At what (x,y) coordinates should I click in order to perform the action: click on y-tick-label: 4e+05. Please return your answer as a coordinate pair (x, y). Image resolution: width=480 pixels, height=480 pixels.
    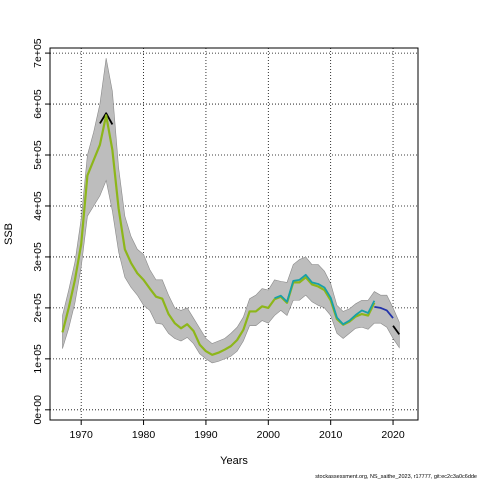
    Looking at the image, I should click on (38, 206).